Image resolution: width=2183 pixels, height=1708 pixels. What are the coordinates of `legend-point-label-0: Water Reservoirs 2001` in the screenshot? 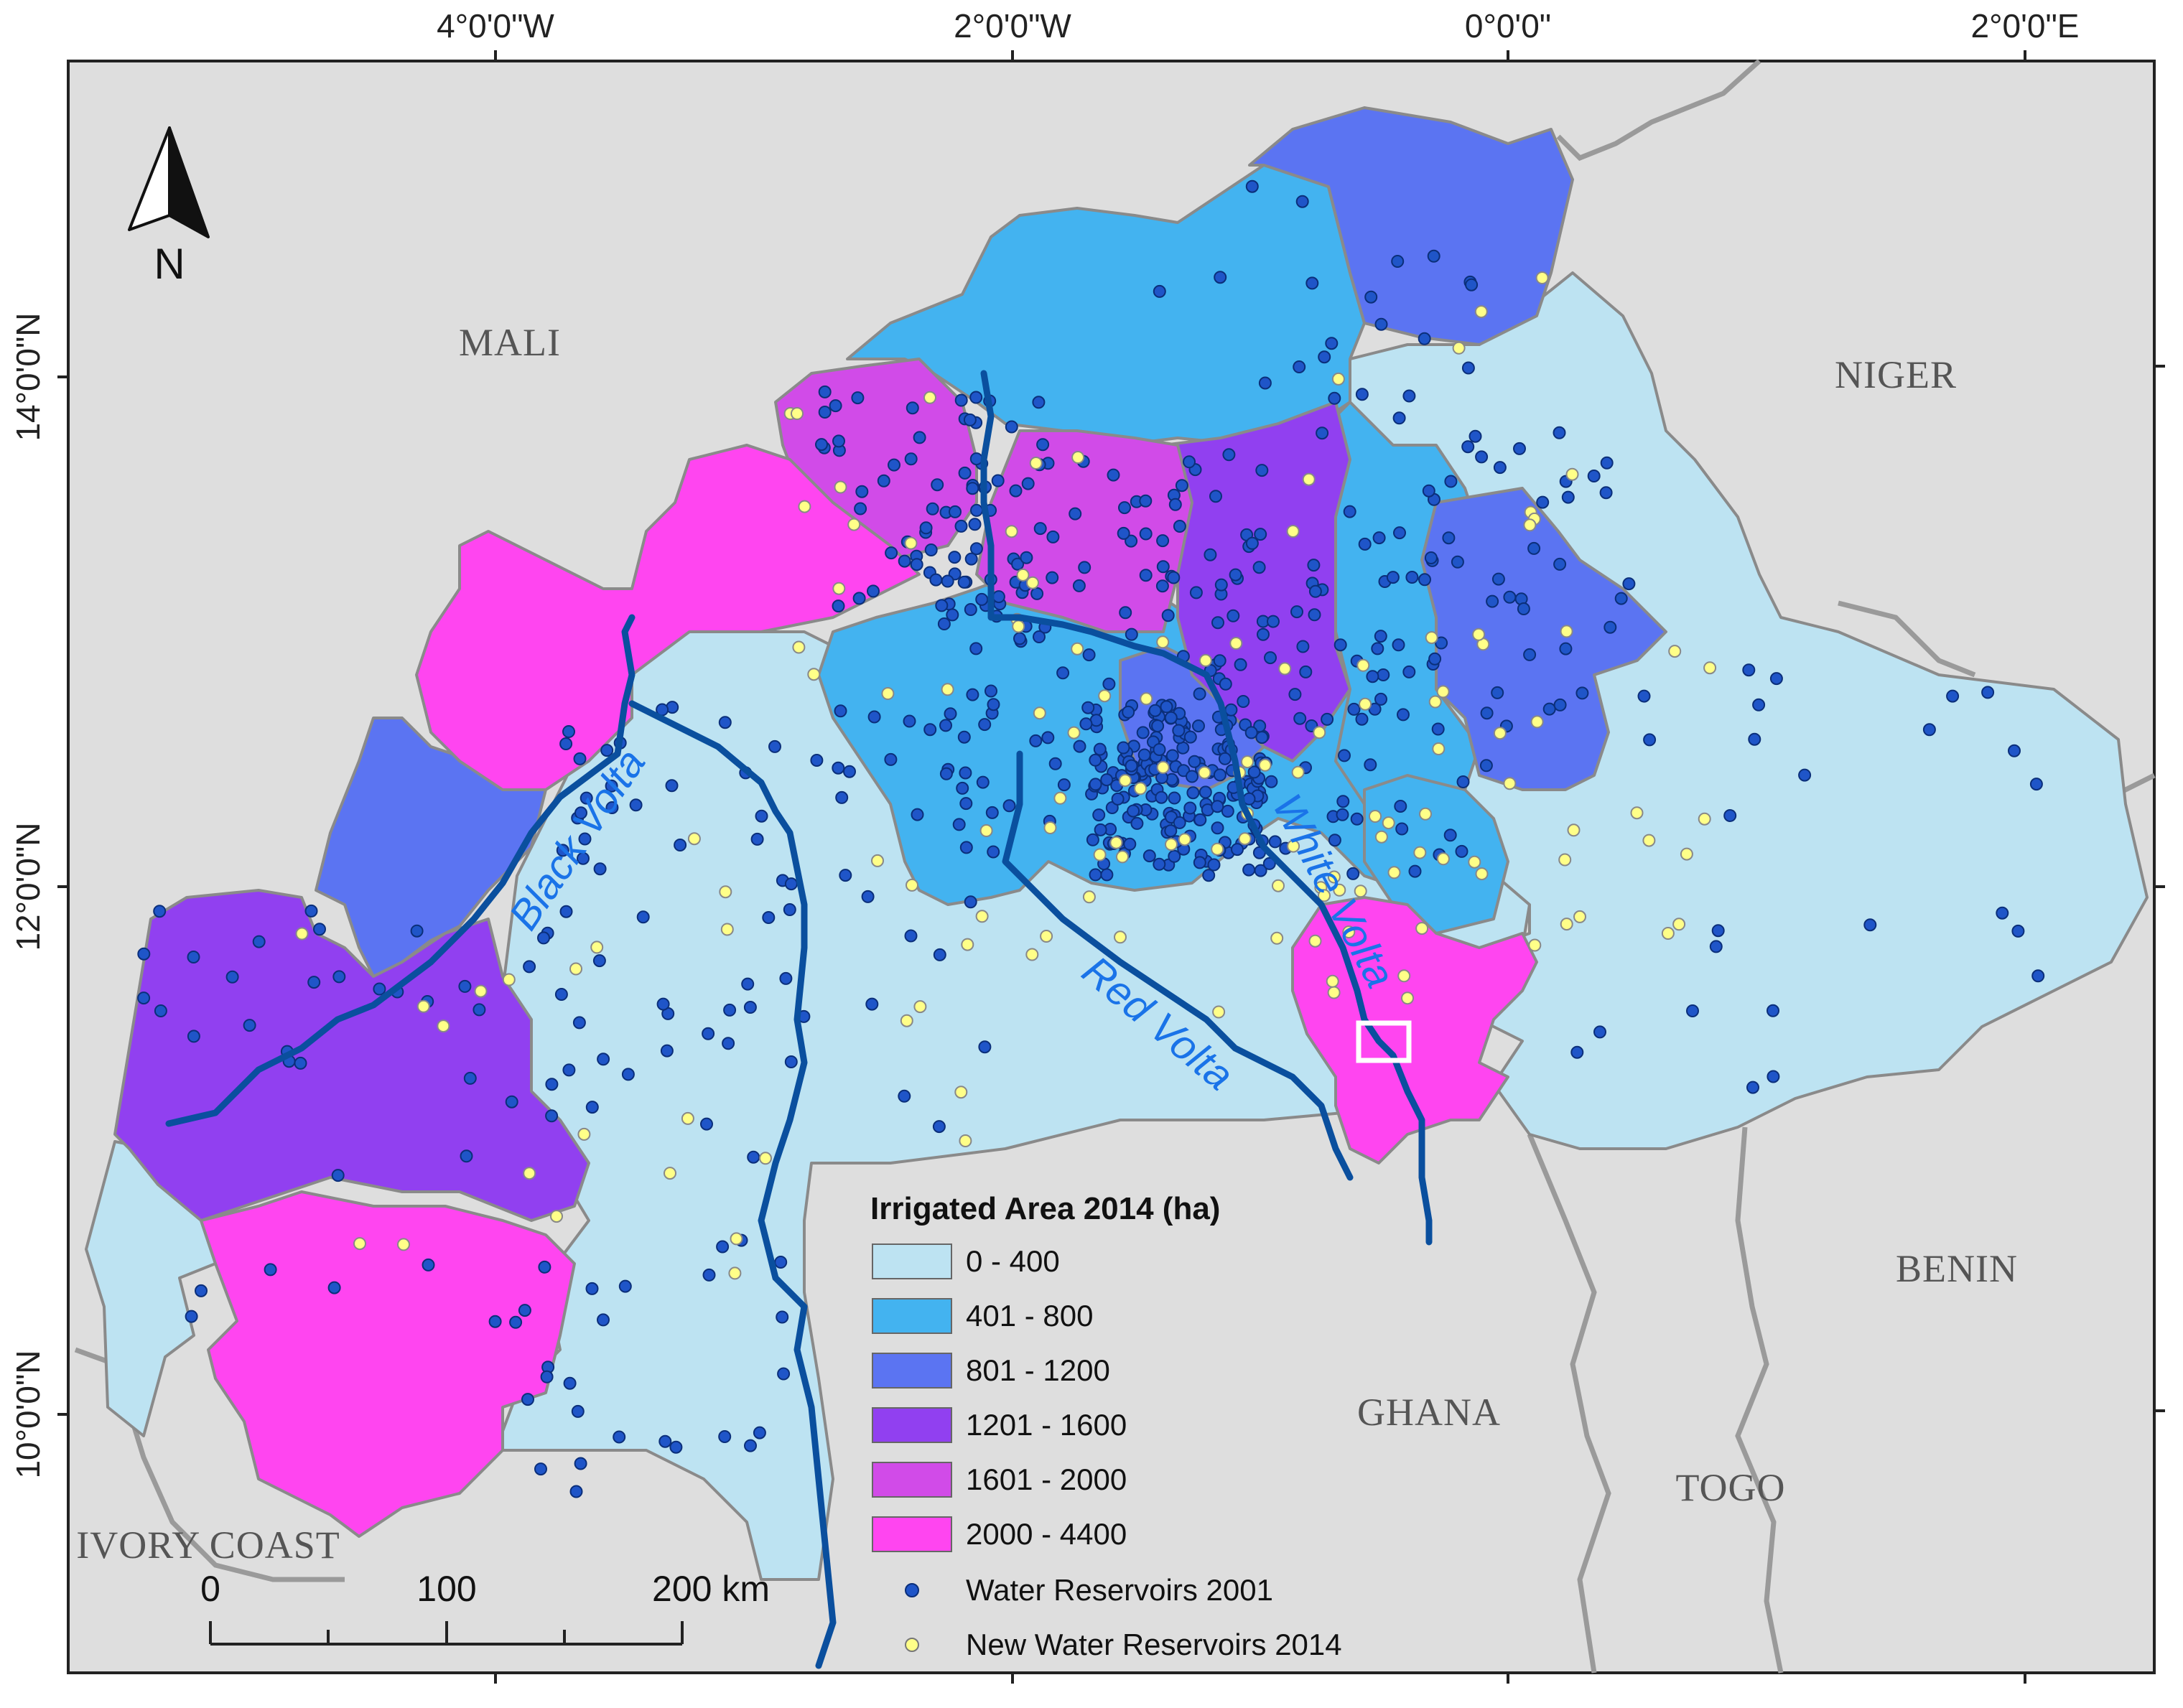 It's located at (1119, 1590).